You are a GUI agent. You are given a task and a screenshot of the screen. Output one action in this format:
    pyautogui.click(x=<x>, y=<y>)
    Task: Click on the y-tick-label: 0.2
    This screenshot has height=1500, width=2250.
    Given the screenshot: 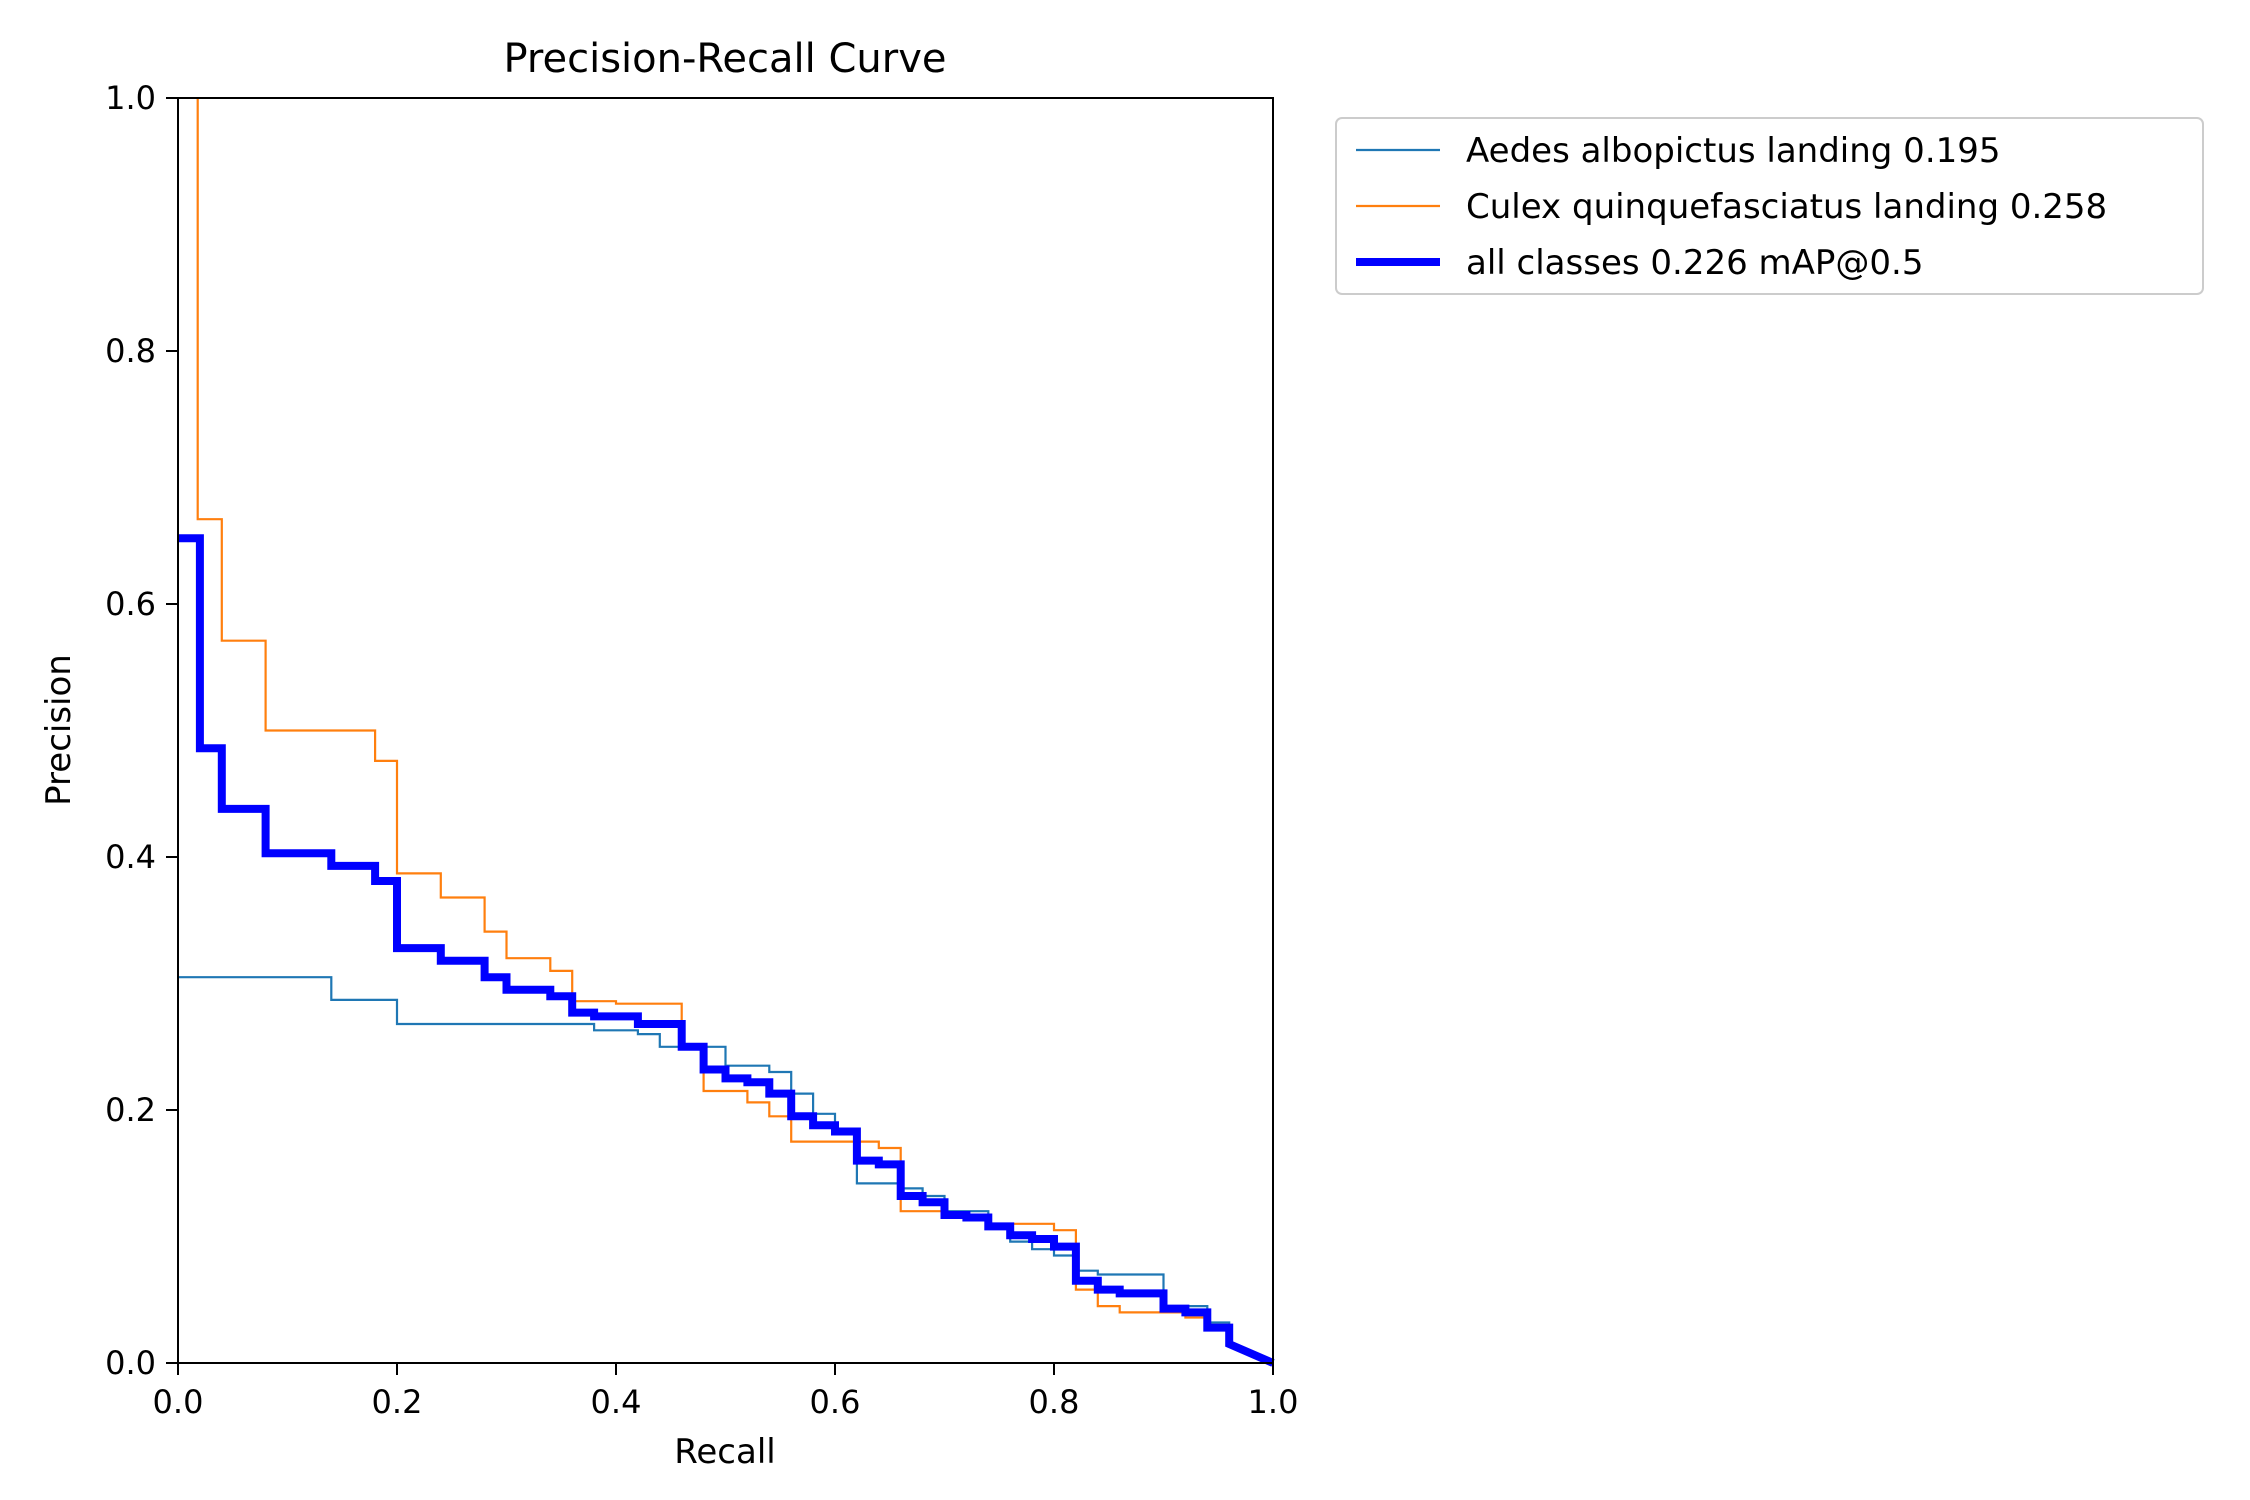 What is the action you would take?
    pyautogui.click(x=130, y=1110)
    